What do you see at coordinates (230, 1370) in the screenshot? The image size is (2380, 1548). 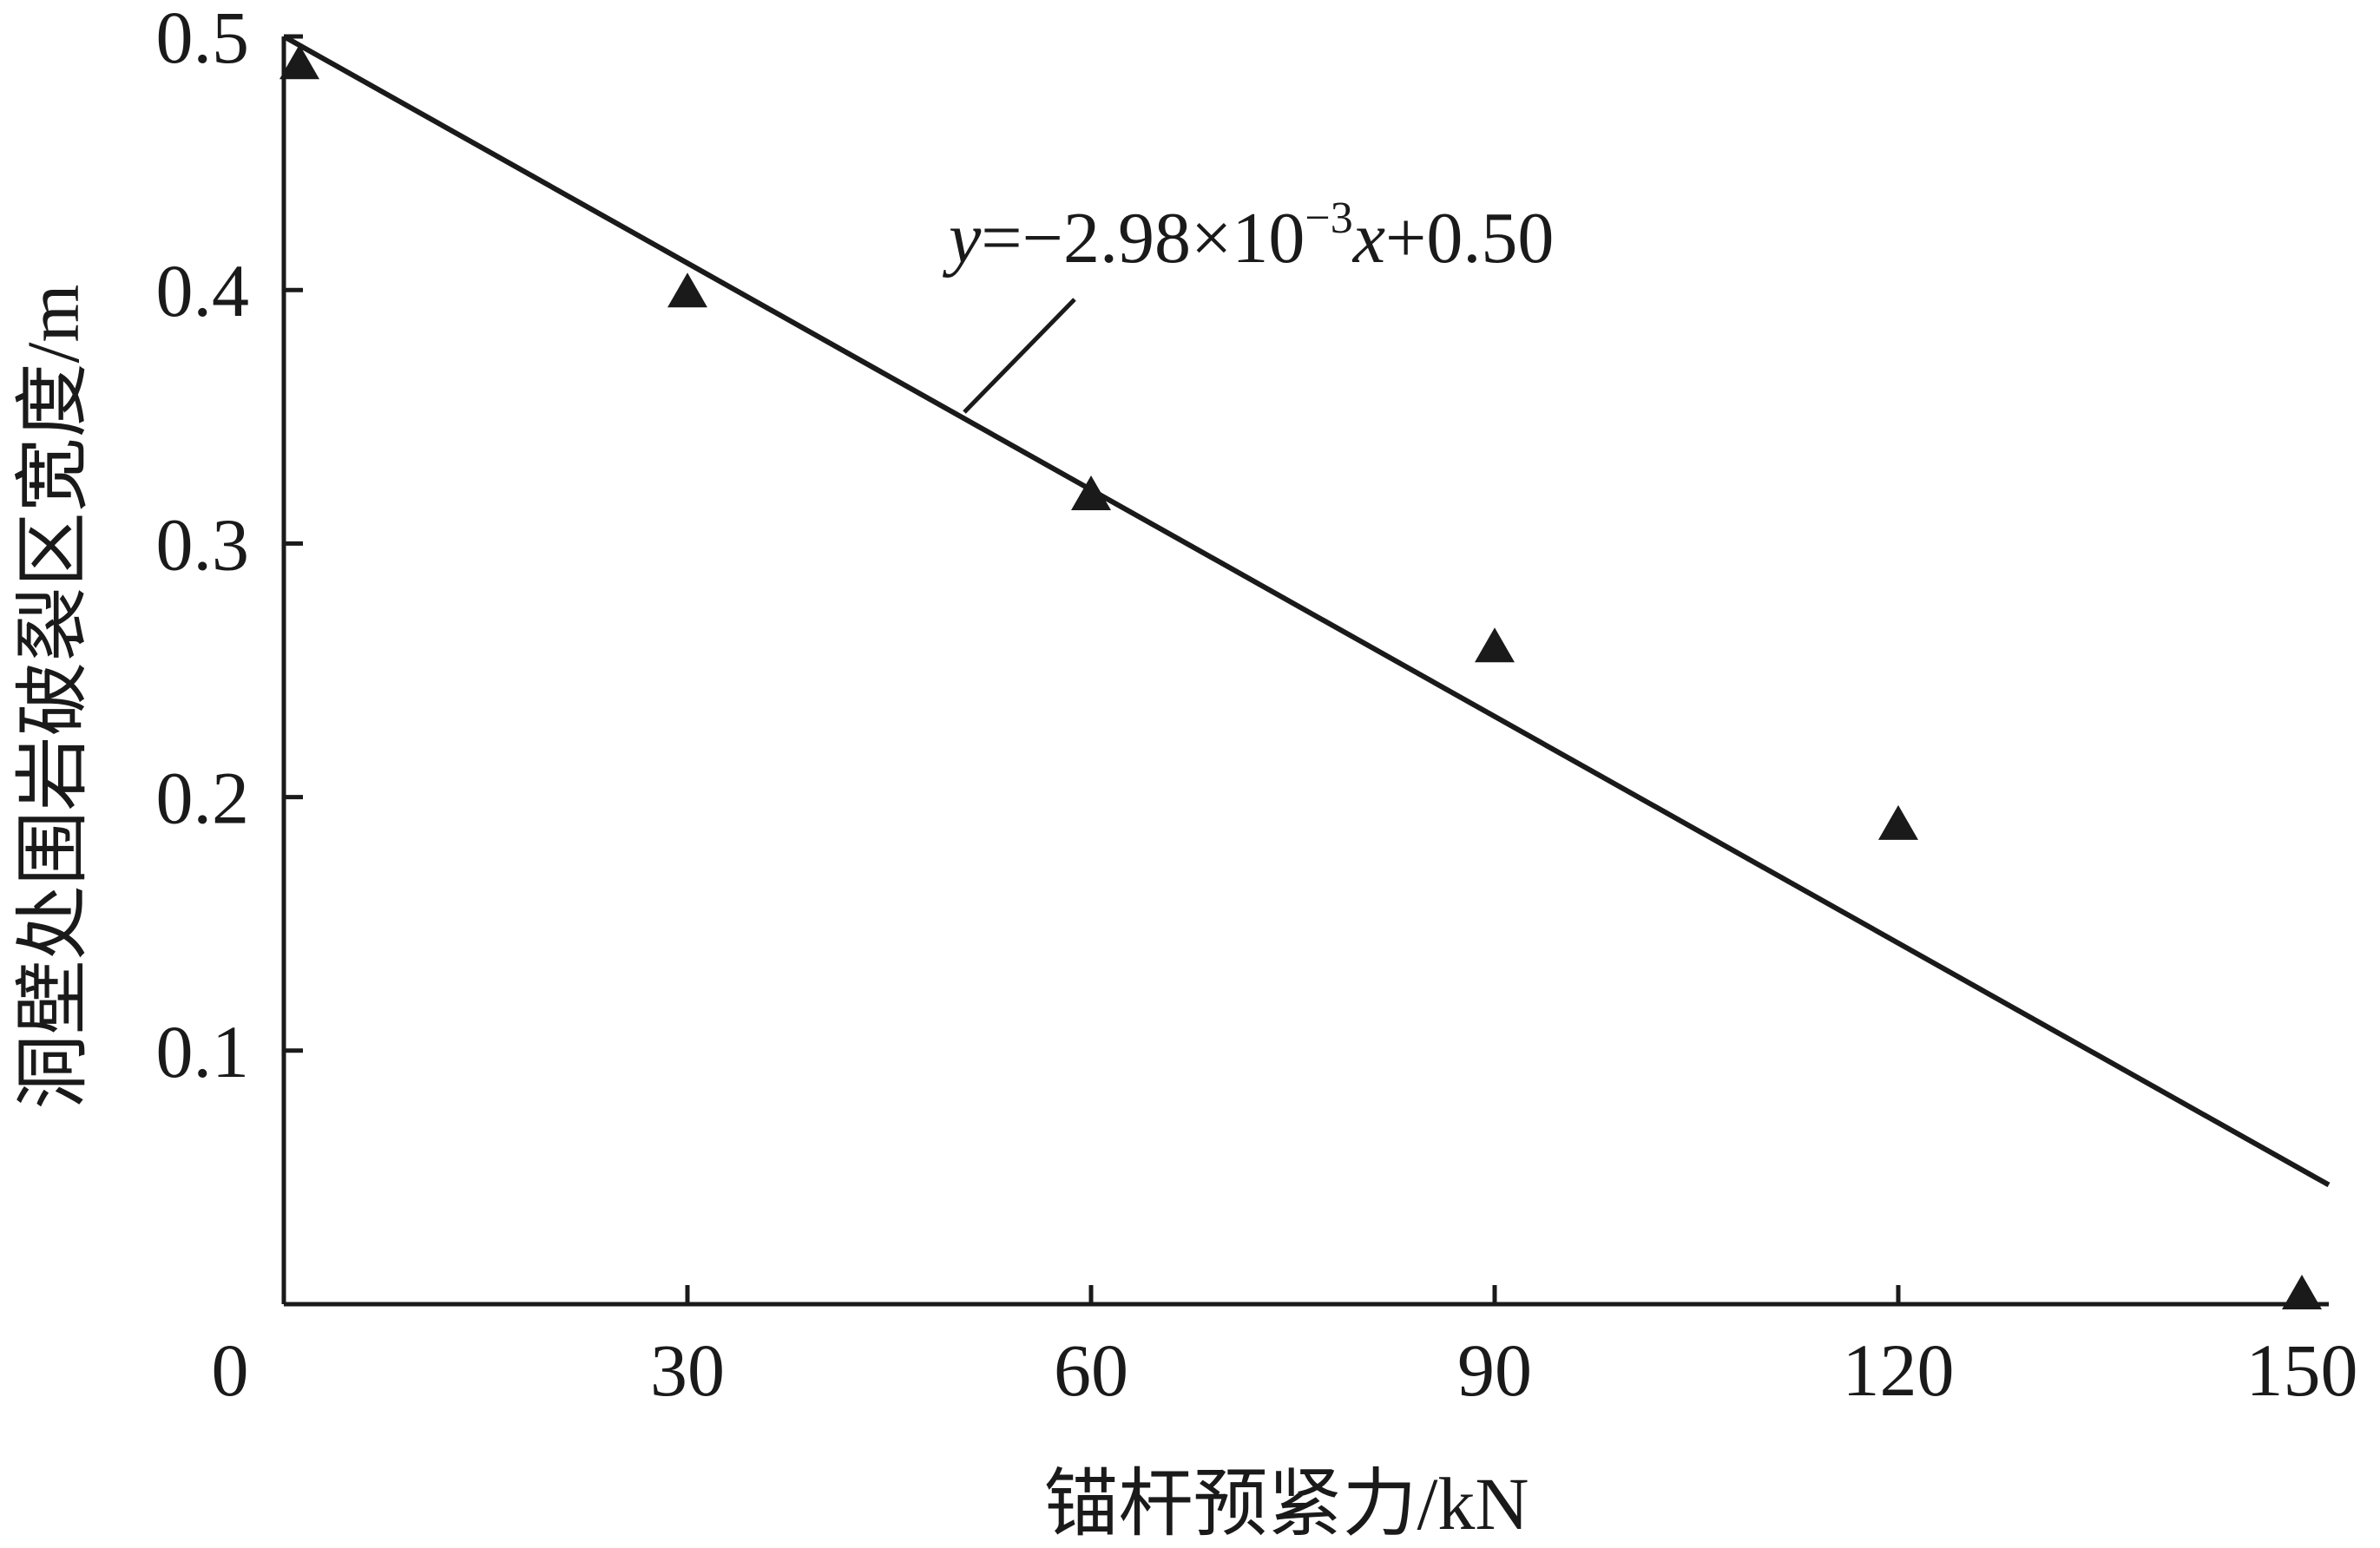 I see `x-tick-label: 0` at bounding box center [230, 1370].